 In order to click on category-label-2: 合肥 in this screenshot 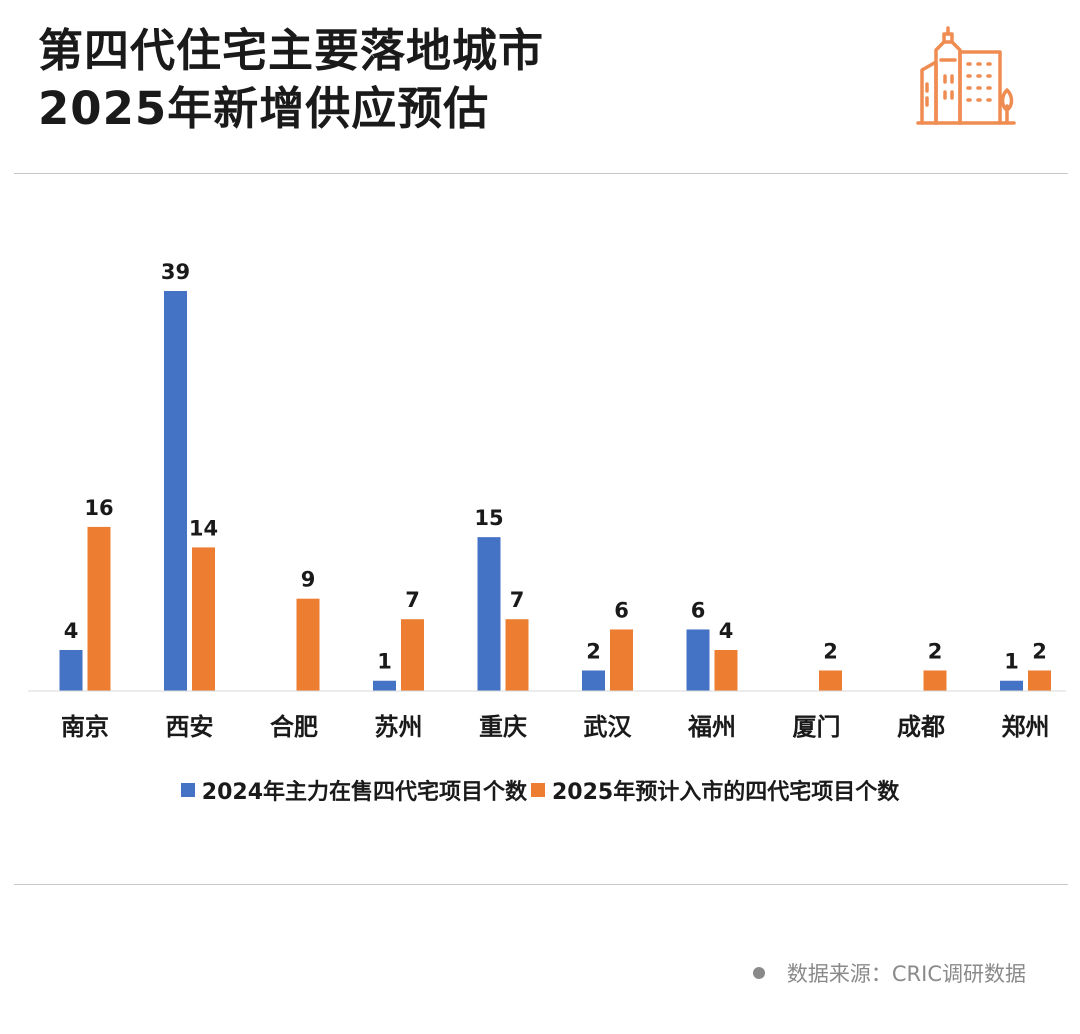, I will do `click(294, 727)`.